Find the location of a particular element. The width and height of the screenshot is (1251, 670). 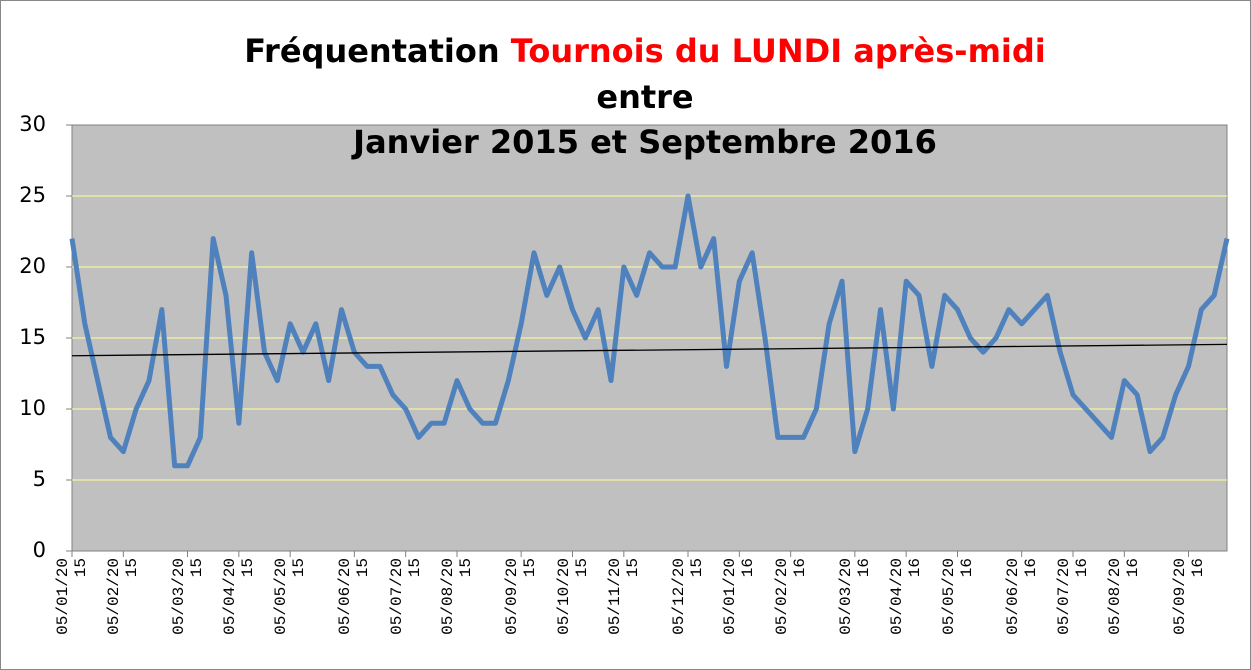

y-tick-label: 15 is located at coordinates (32, 337).